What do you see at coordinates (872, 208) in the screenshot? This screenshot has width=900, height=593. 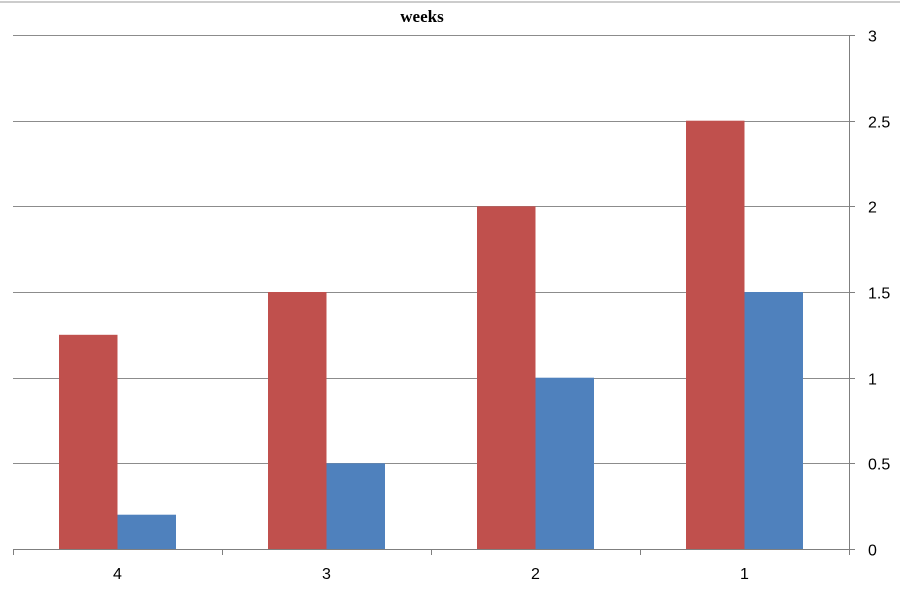 I see `y-tick-label: 2` at bounding box center [872, 208].